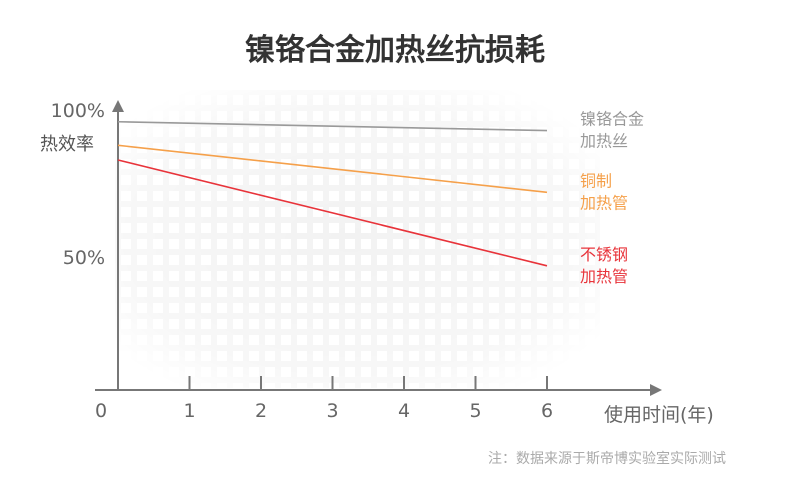  Describe the element at coordinates (604, 141) in the screenshot. I see `series-label: 加热丝` at that location.